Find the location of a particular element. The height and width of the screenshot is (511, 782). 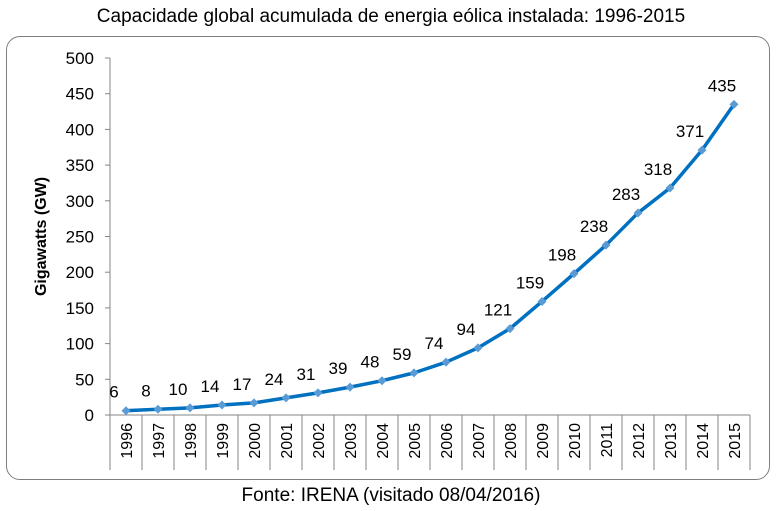

data-label: 14 is located at coordinates (210, 386).